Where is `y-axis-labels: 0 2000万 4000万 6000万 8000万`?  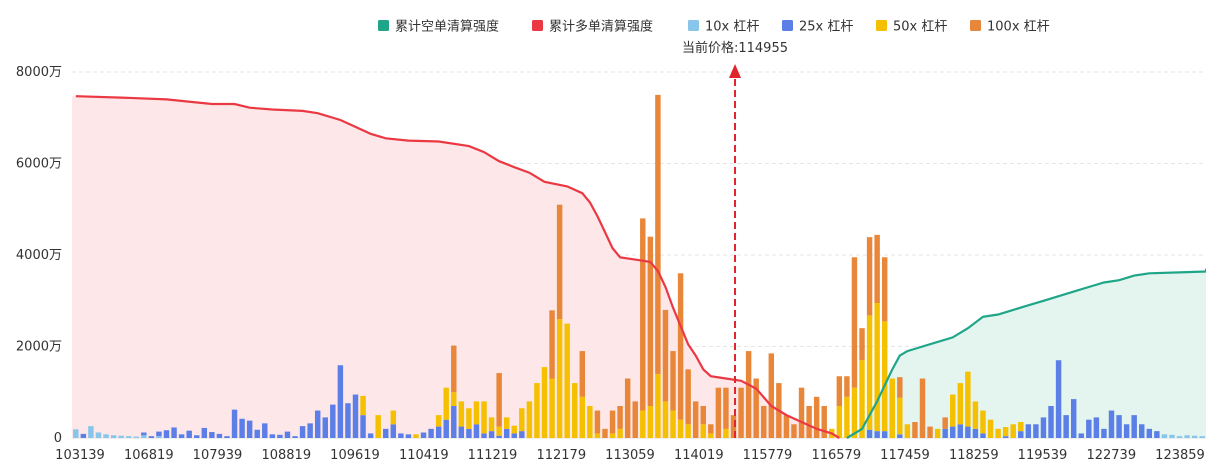 y-axis-labels: 0 2000万 4000万 6000万 8000万 is located at coordinates (39, 255).